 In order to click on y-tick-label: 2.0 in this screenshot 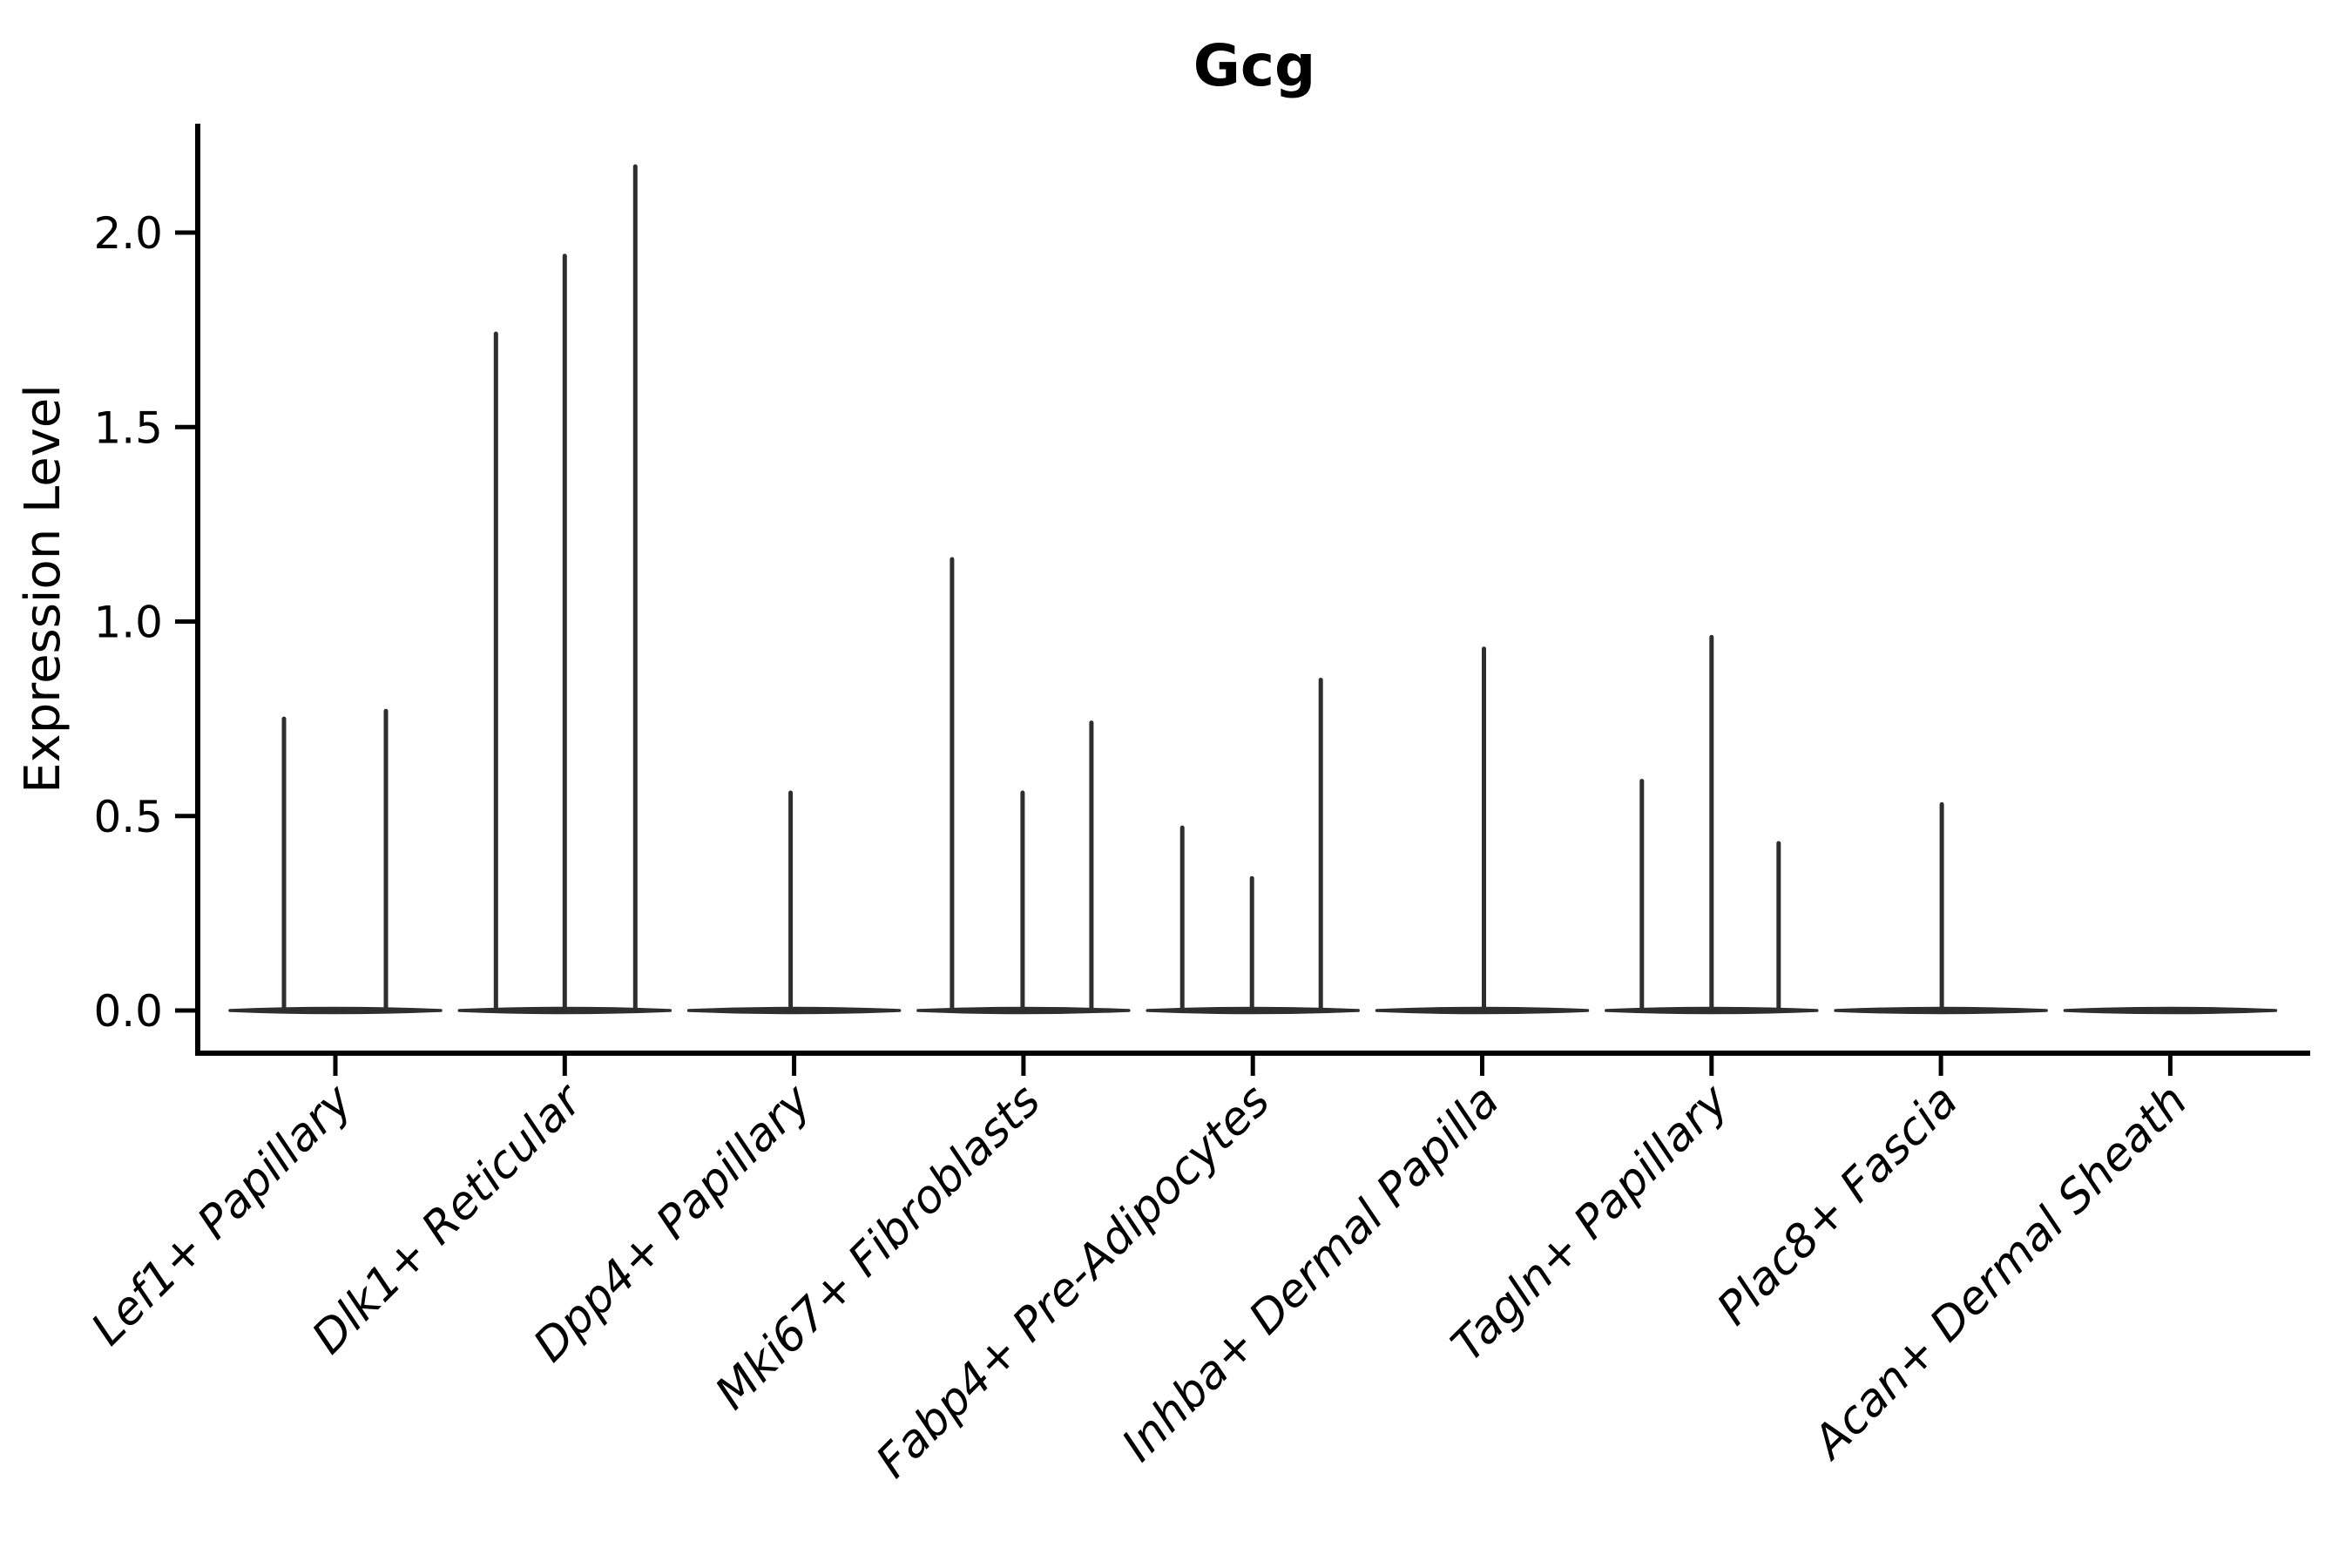, I will do `click(128, 233)`.